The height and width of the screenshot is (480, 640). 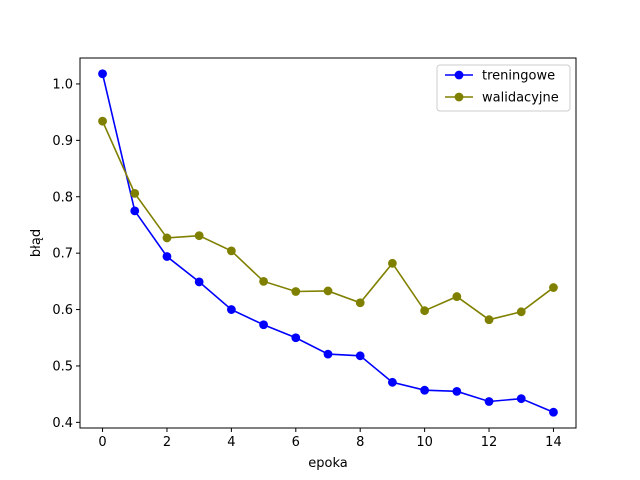 What do you see at coordinates (167, 442) in the screenshot?
I see `x-tick-label: 2` at bounding box center [167, 442].